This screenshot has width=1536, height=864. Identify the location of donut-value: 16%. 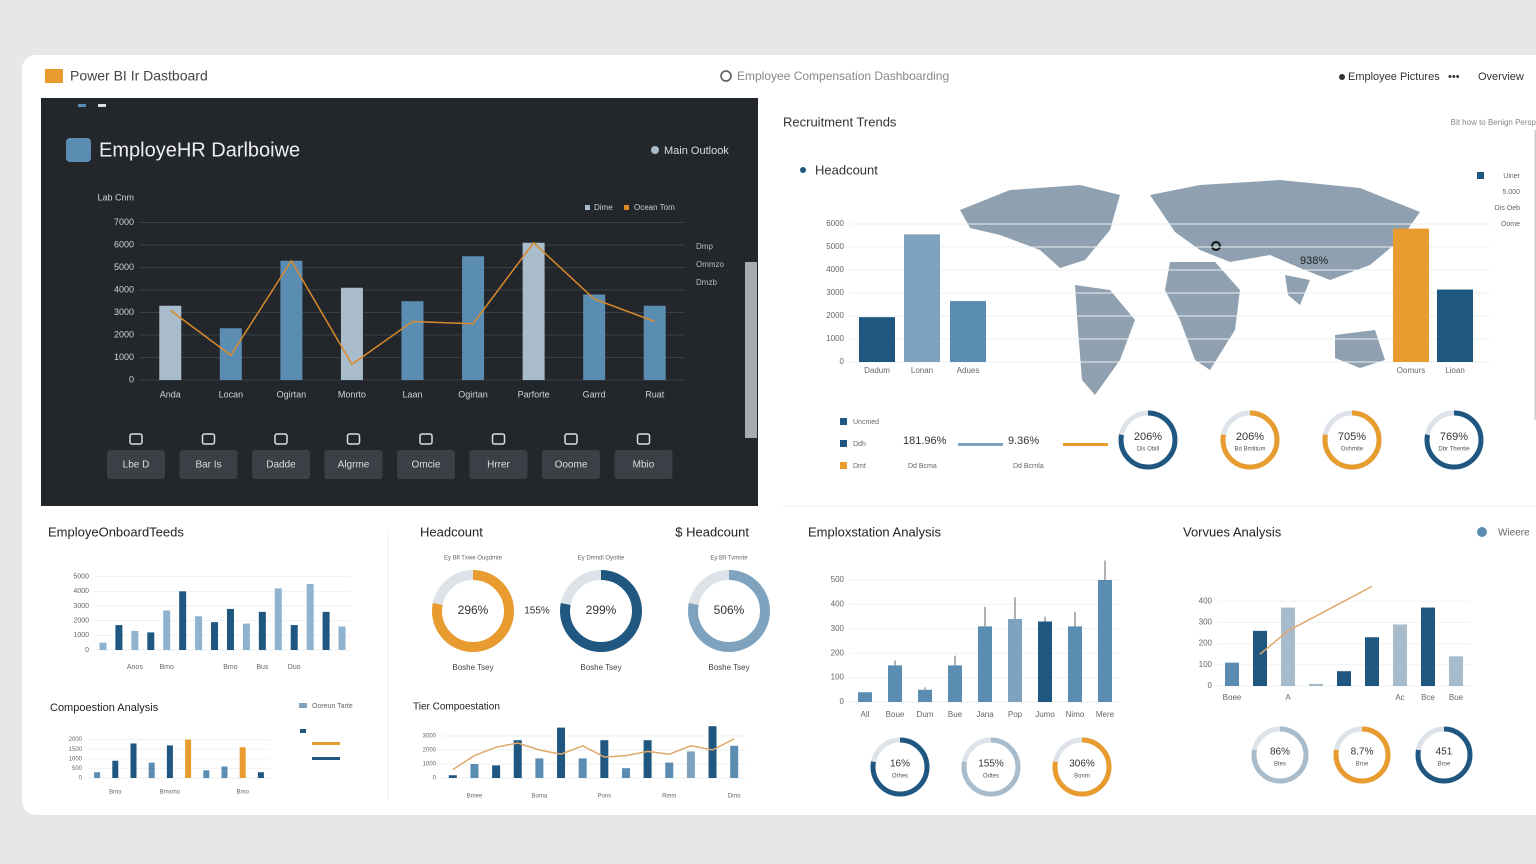
(900, 764).